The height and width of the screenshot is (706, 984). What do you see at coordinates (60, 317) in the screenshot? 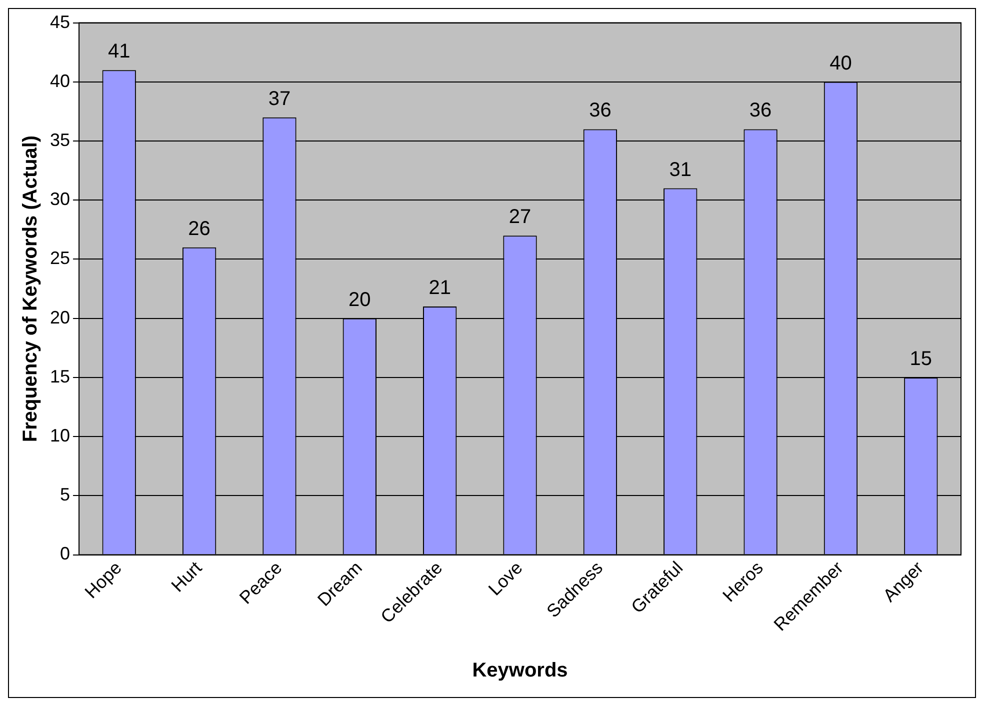
I see `y-tick-label: 20` at bounding box center [60, 317].